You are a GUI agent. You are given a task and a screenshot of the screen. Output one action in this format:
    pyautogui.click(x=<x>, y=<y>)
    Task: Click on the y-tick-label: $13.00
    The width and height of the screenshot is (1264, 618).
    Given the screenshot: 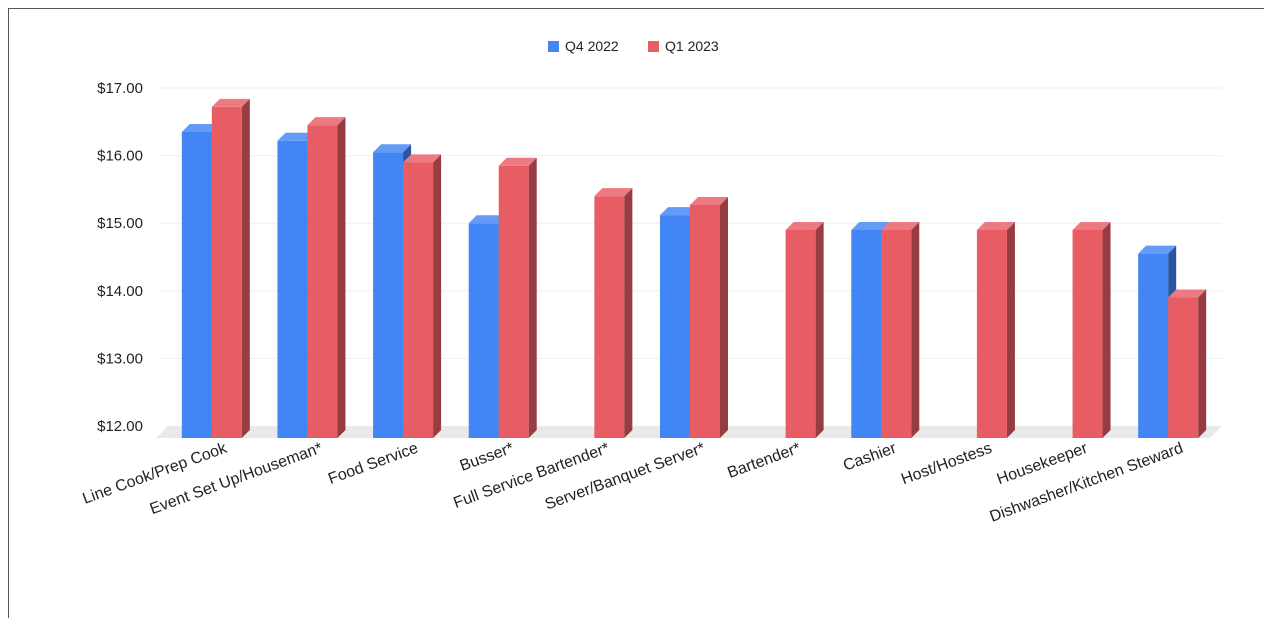 What is the action you would take?
    pyautogui.click(x=120, y=358)
    